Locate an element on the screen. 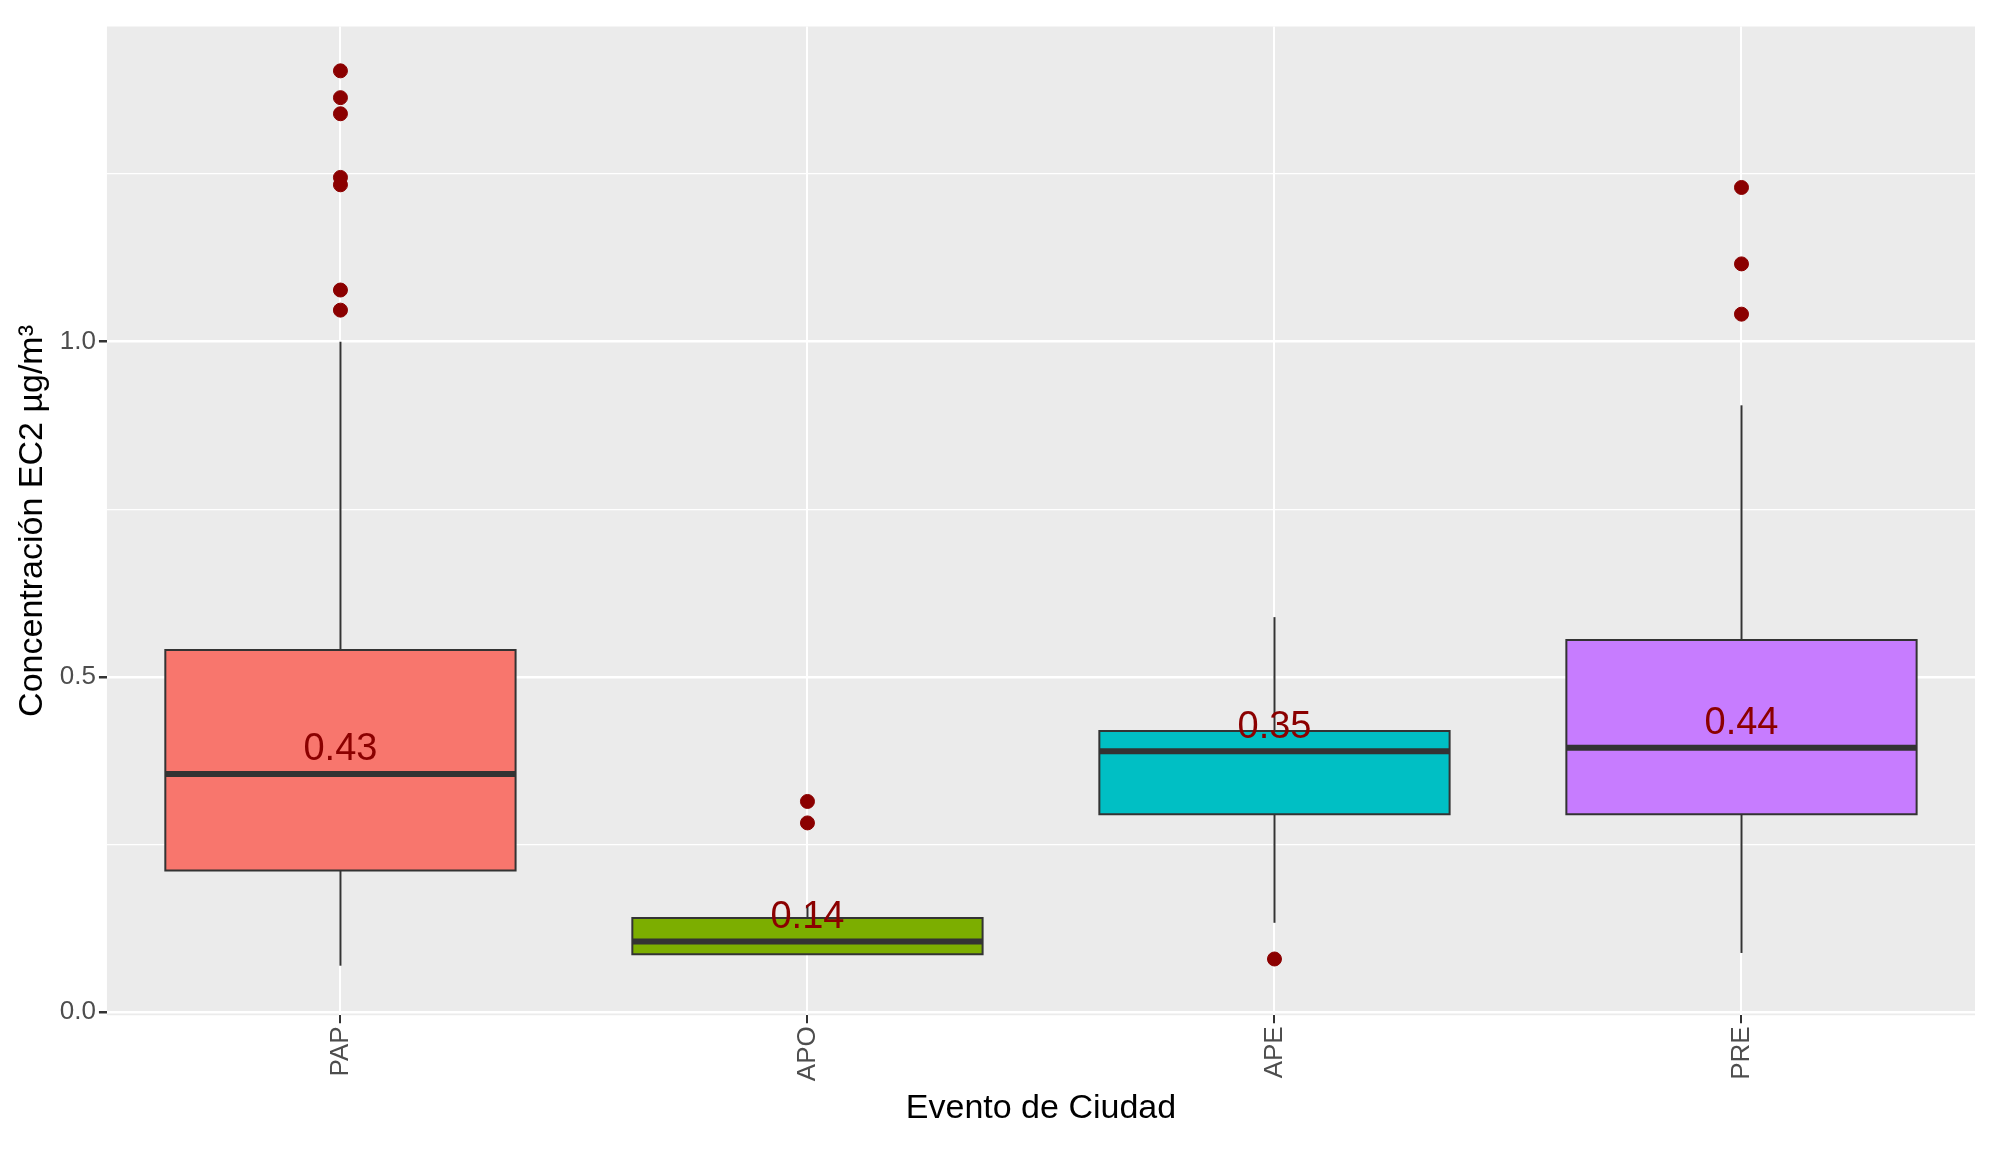  annotation: 0.44 is located at coordinates (1741, 721).